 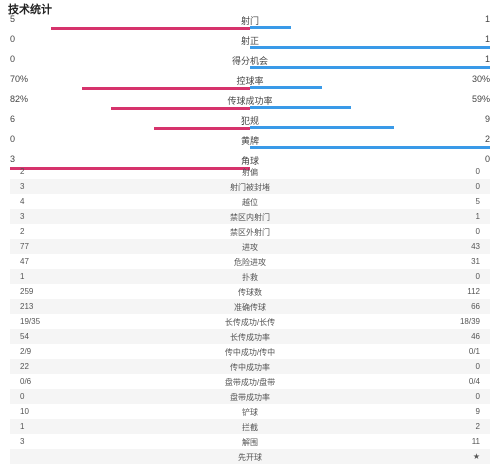 I want to click on table-row: 1 扑救 0, so click(x=250, y=276).